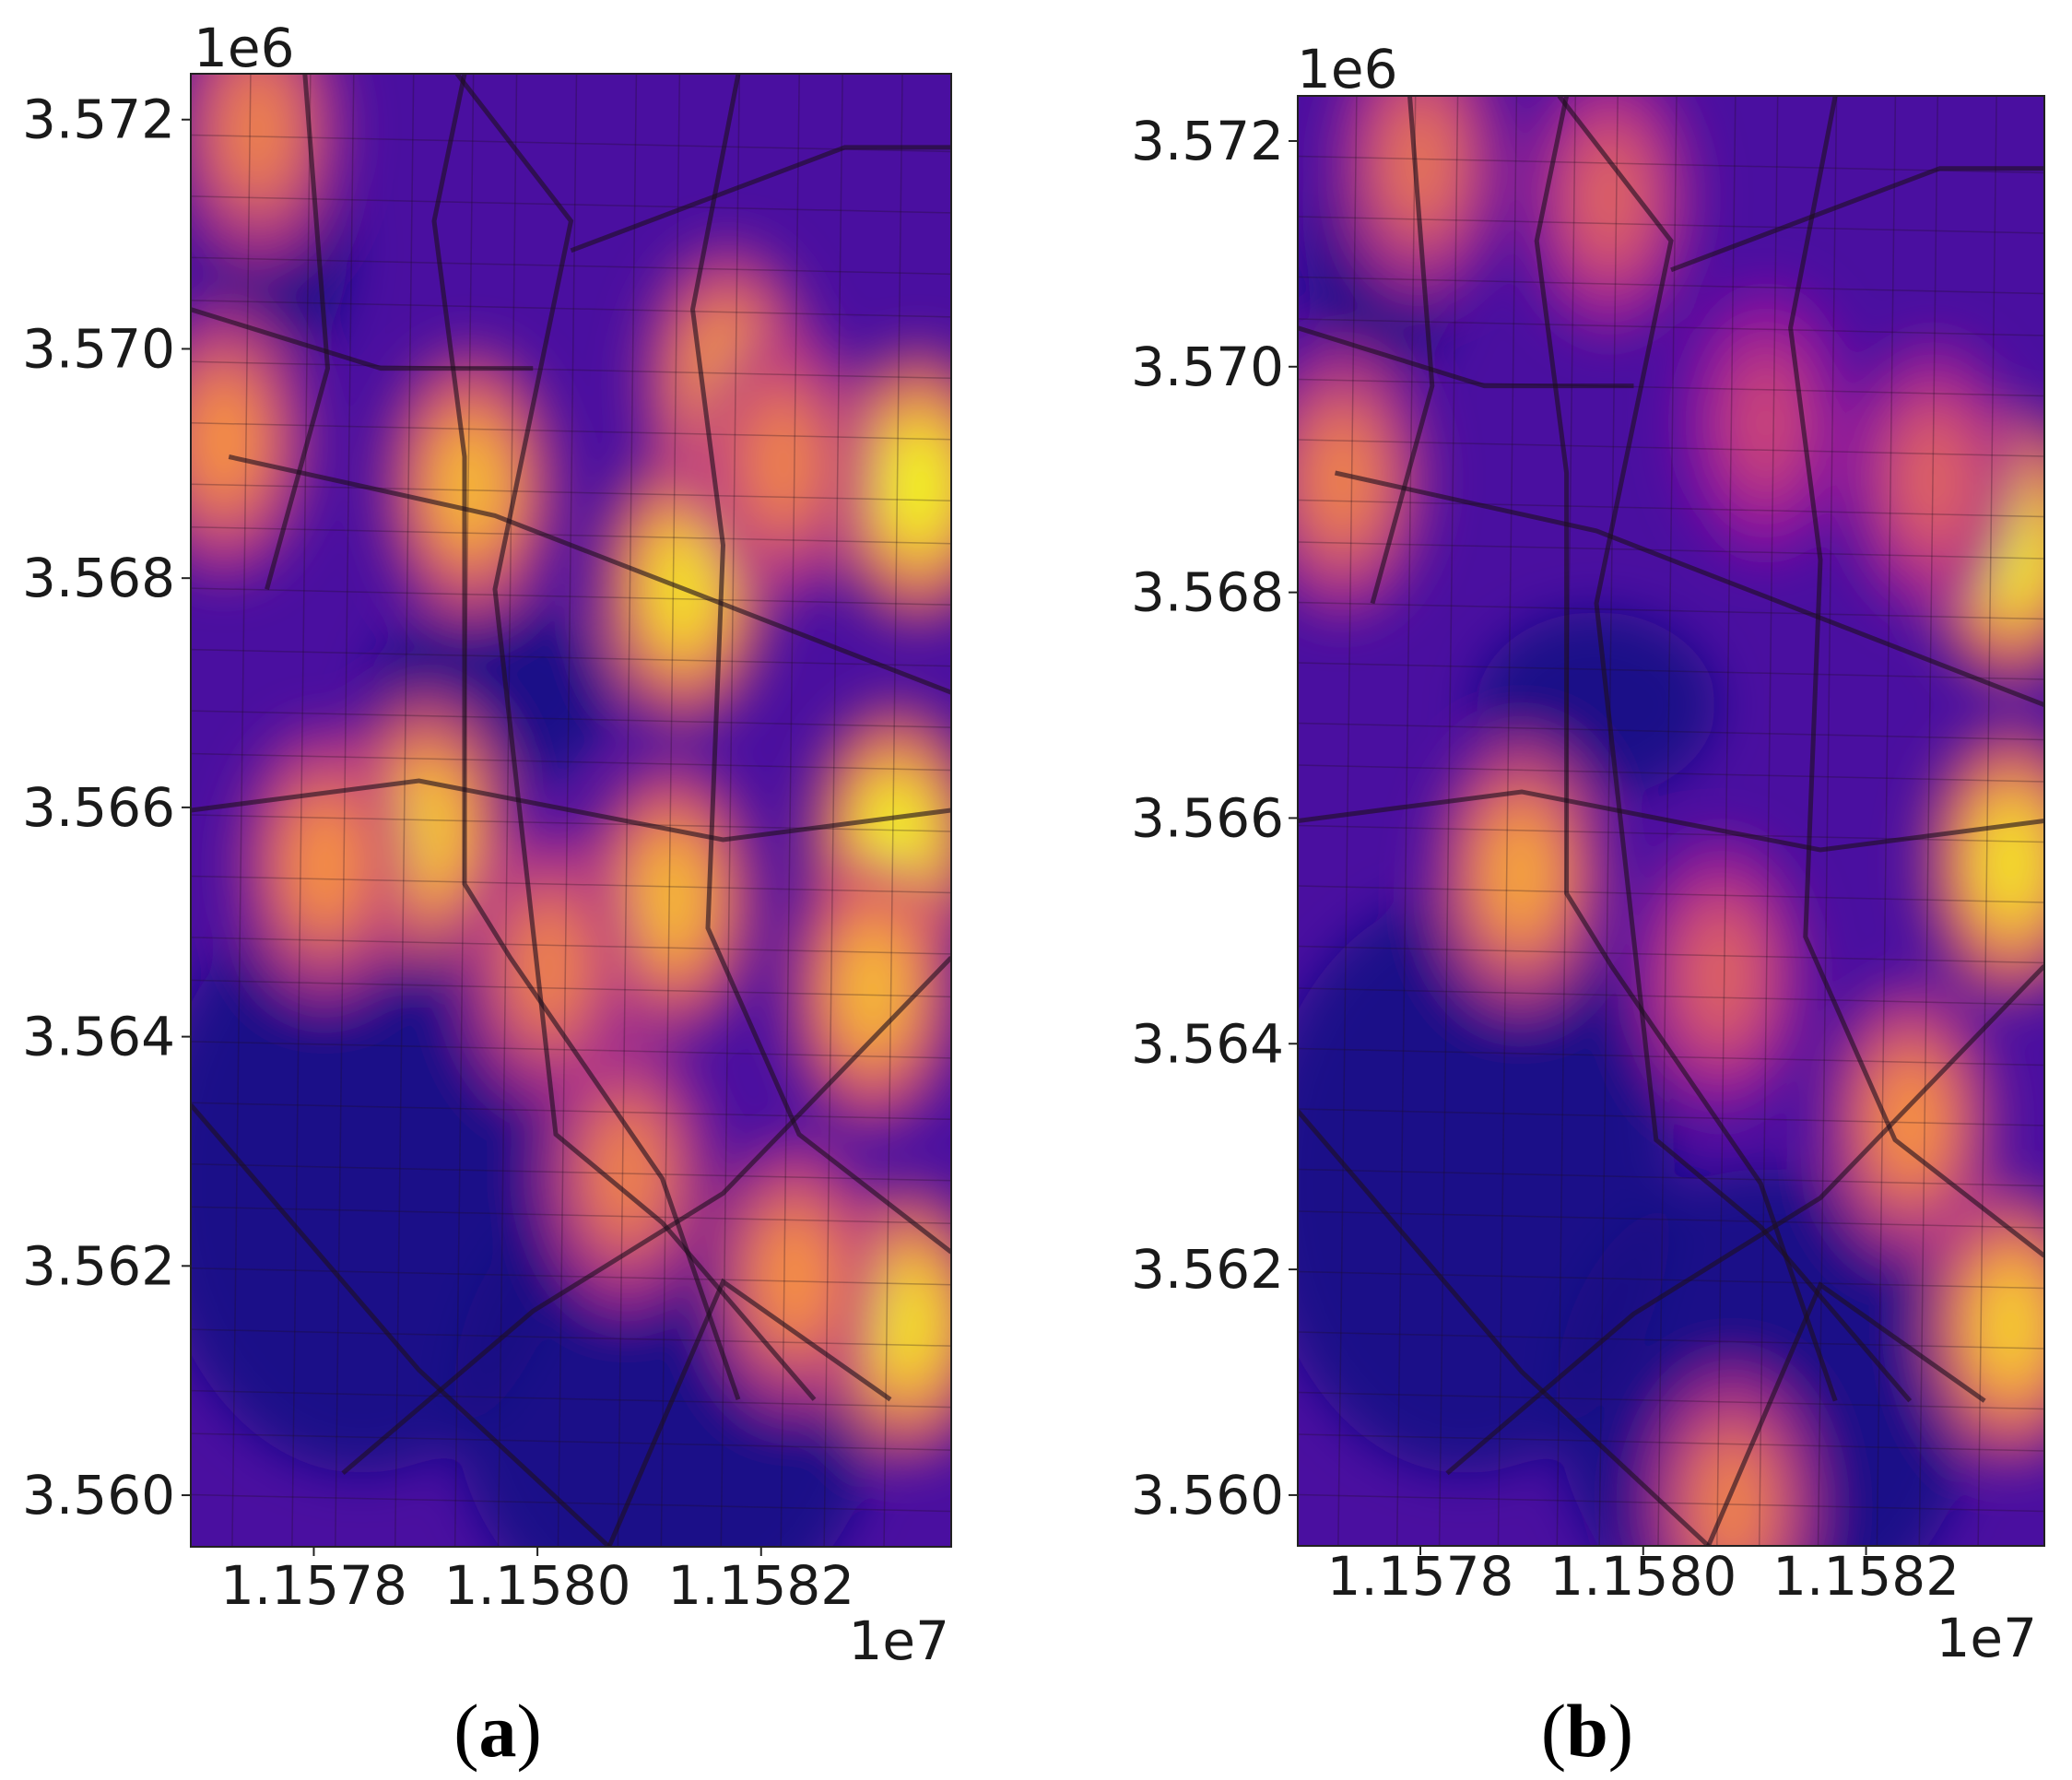 The width and height of the screenshot is (2072, 1780). Describe the element at coordinates (1671, 1117) in the screenshot. I see `street-b-h18` at that location.